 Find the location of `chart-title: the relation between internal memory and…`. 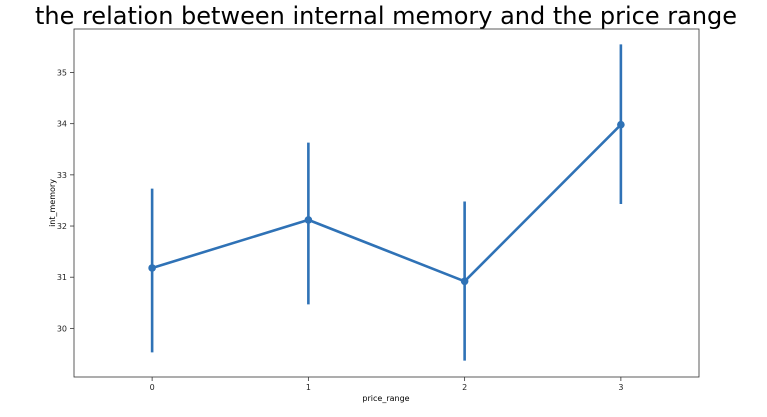

chart-title: the relation between internal memory and… is located at coordinates (386, 16).